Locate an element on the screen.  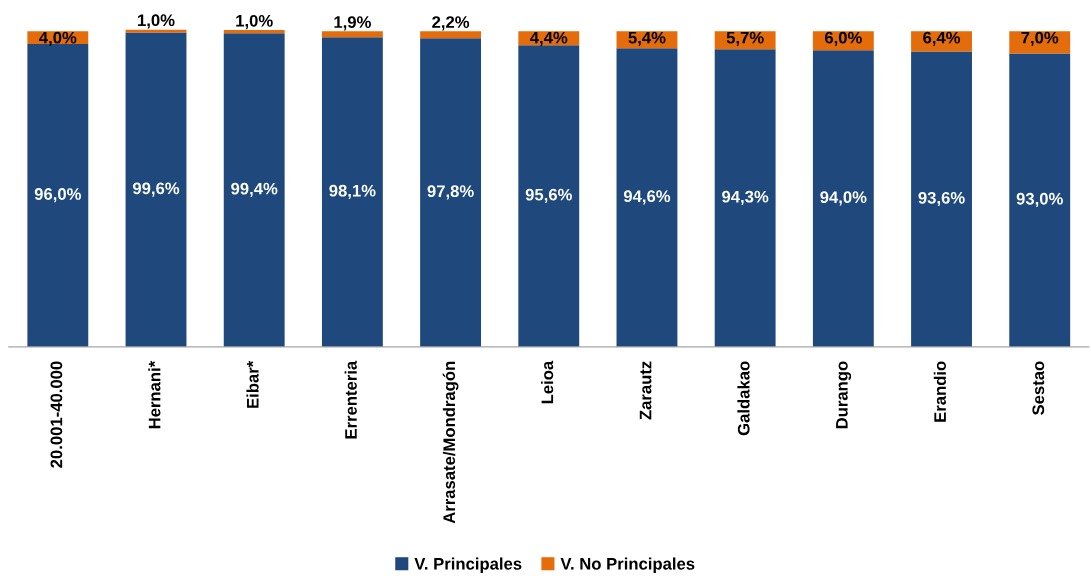
data-label: 98,1% is located at coordinates (352, 191).